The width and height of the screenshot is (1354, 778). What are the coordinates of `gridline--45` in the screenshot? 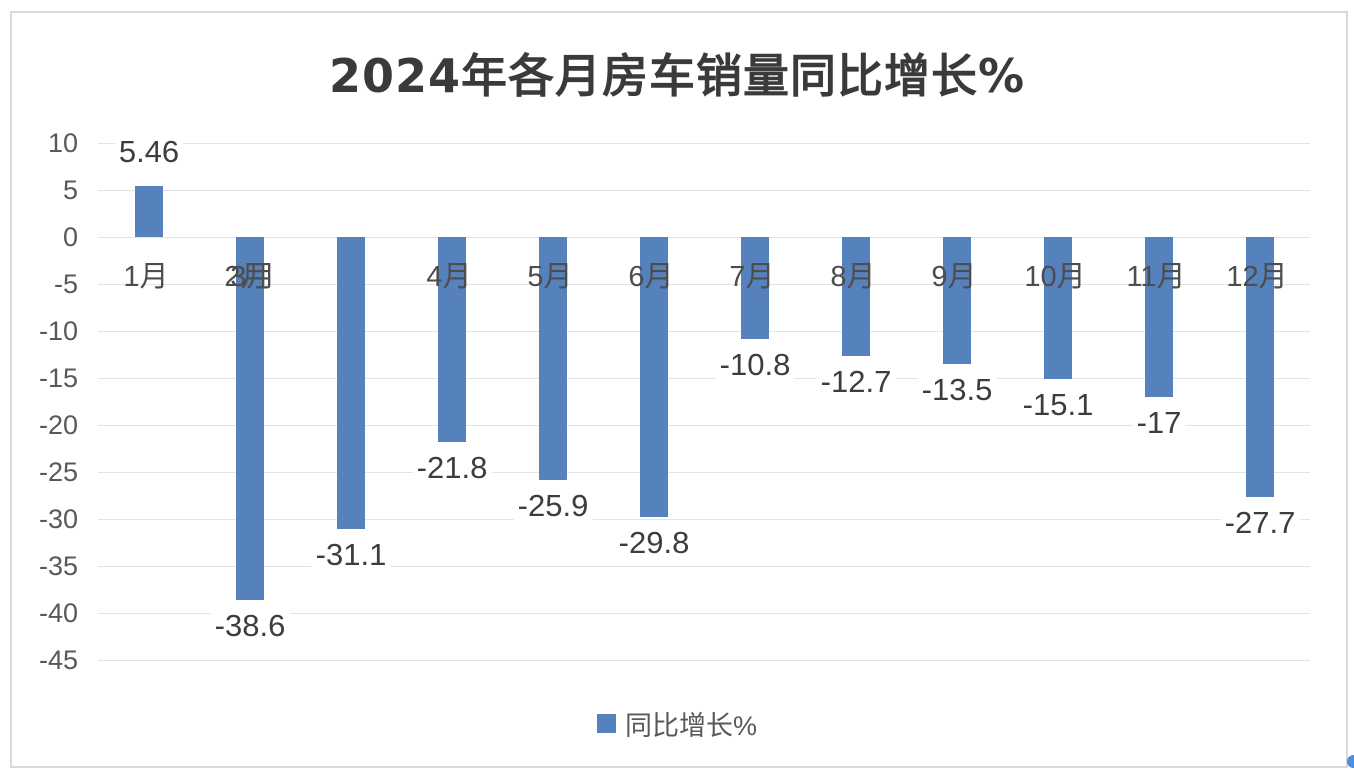 It's located at (704, 660).